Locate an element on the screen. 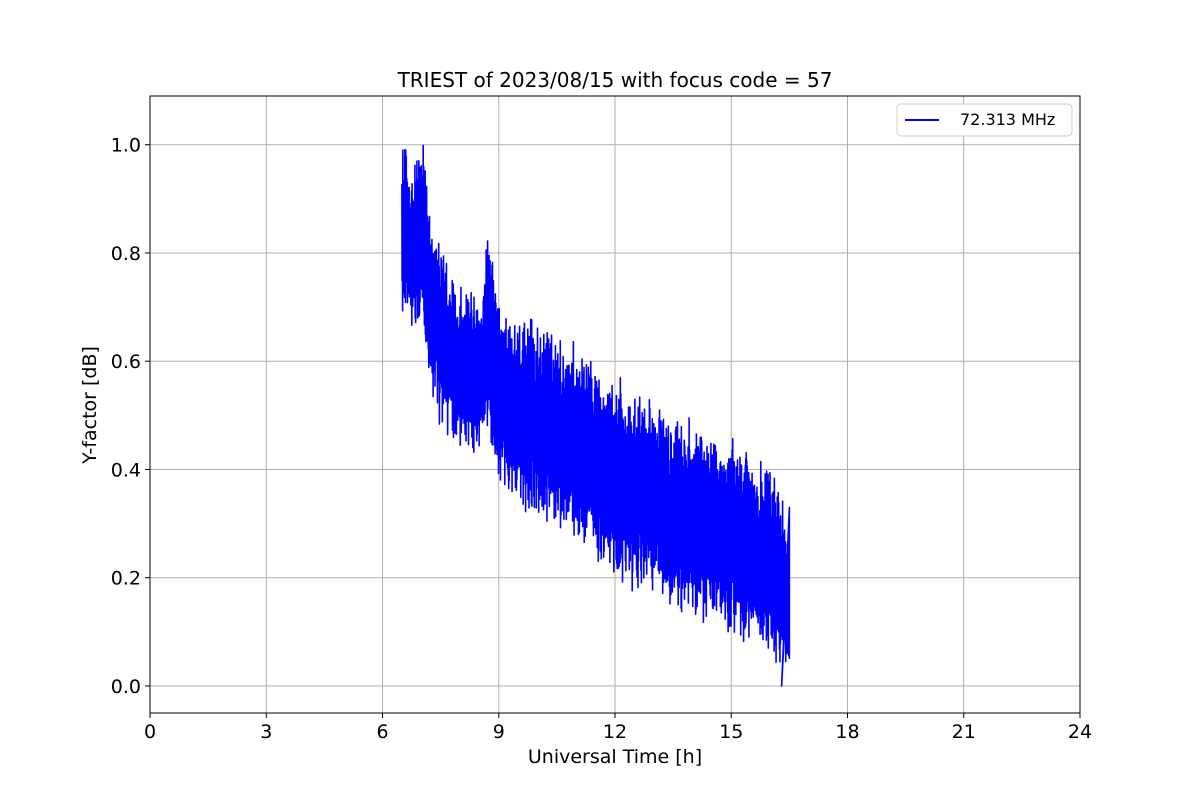  y-tick-label: 0.0 is located at coordinates (126, 687).